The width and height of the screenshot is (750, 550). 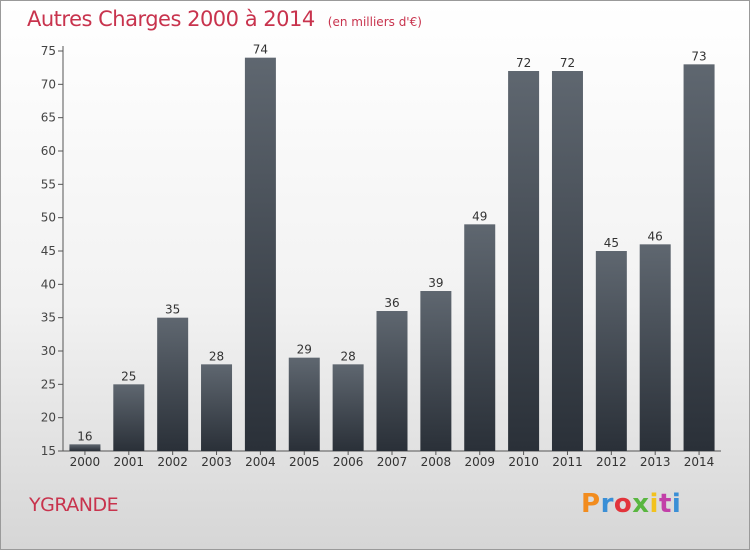 I want to click on chart-title: Autres Charges 2000 à 2014, so click(x=171, y=19).